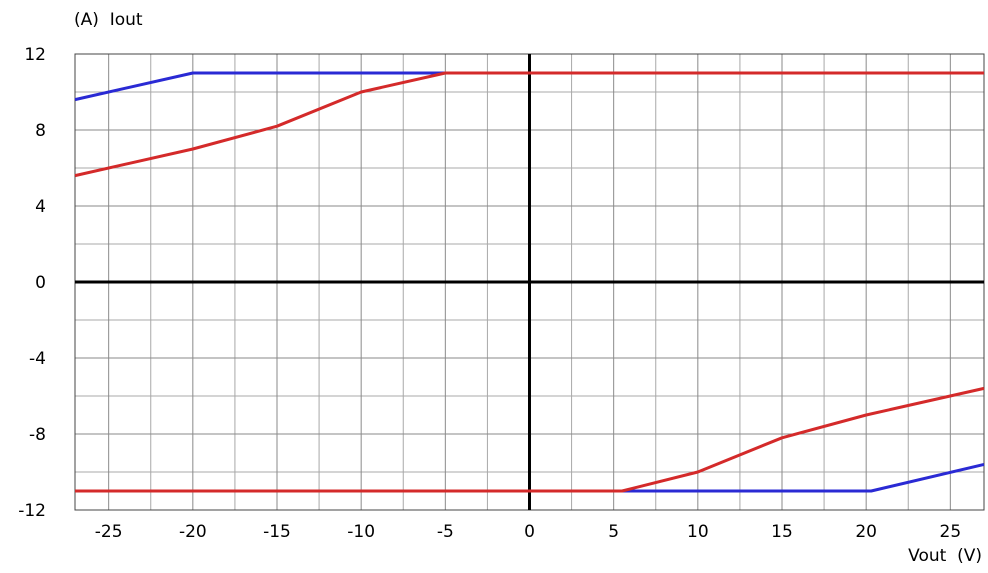 Image resolution: width=988 pixels, height=573 pixels. Describe the element at coordinates (361, 532) in the screenshot. I see `x-tick-label: -10` at that location.